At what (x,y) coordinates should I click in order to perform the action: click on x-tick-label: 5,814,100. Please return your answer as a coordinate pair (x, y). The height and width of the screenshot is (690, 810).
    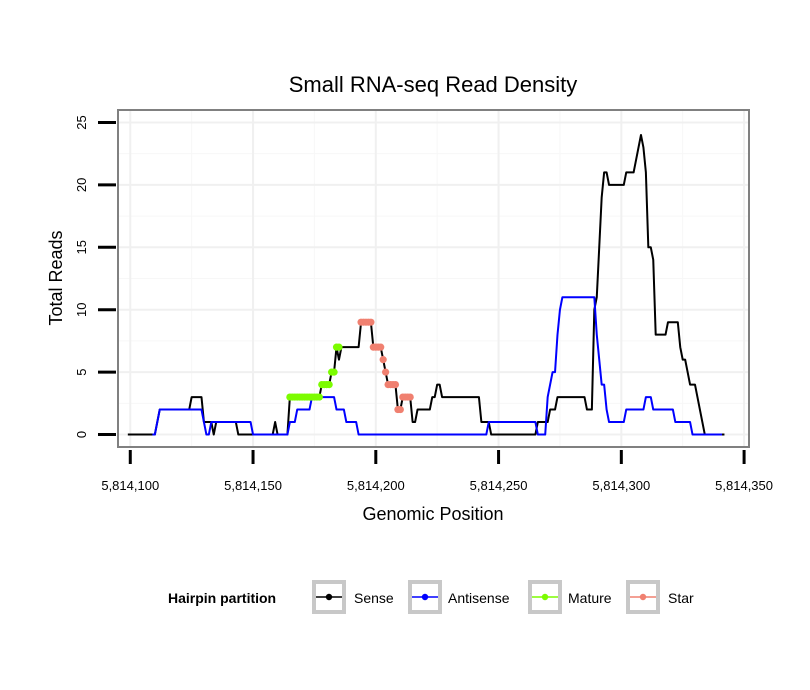
    Looking at the image, I should click on (130, 485).